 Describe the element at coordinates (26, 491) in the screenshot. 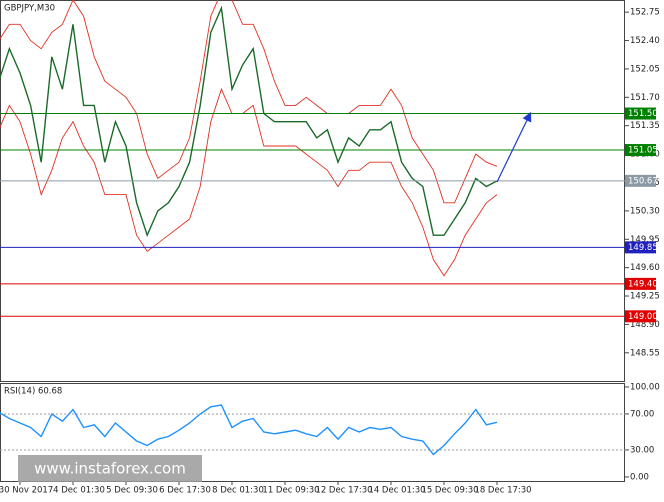

I see `x-tick-label: 30 Nov 2017` at that location.